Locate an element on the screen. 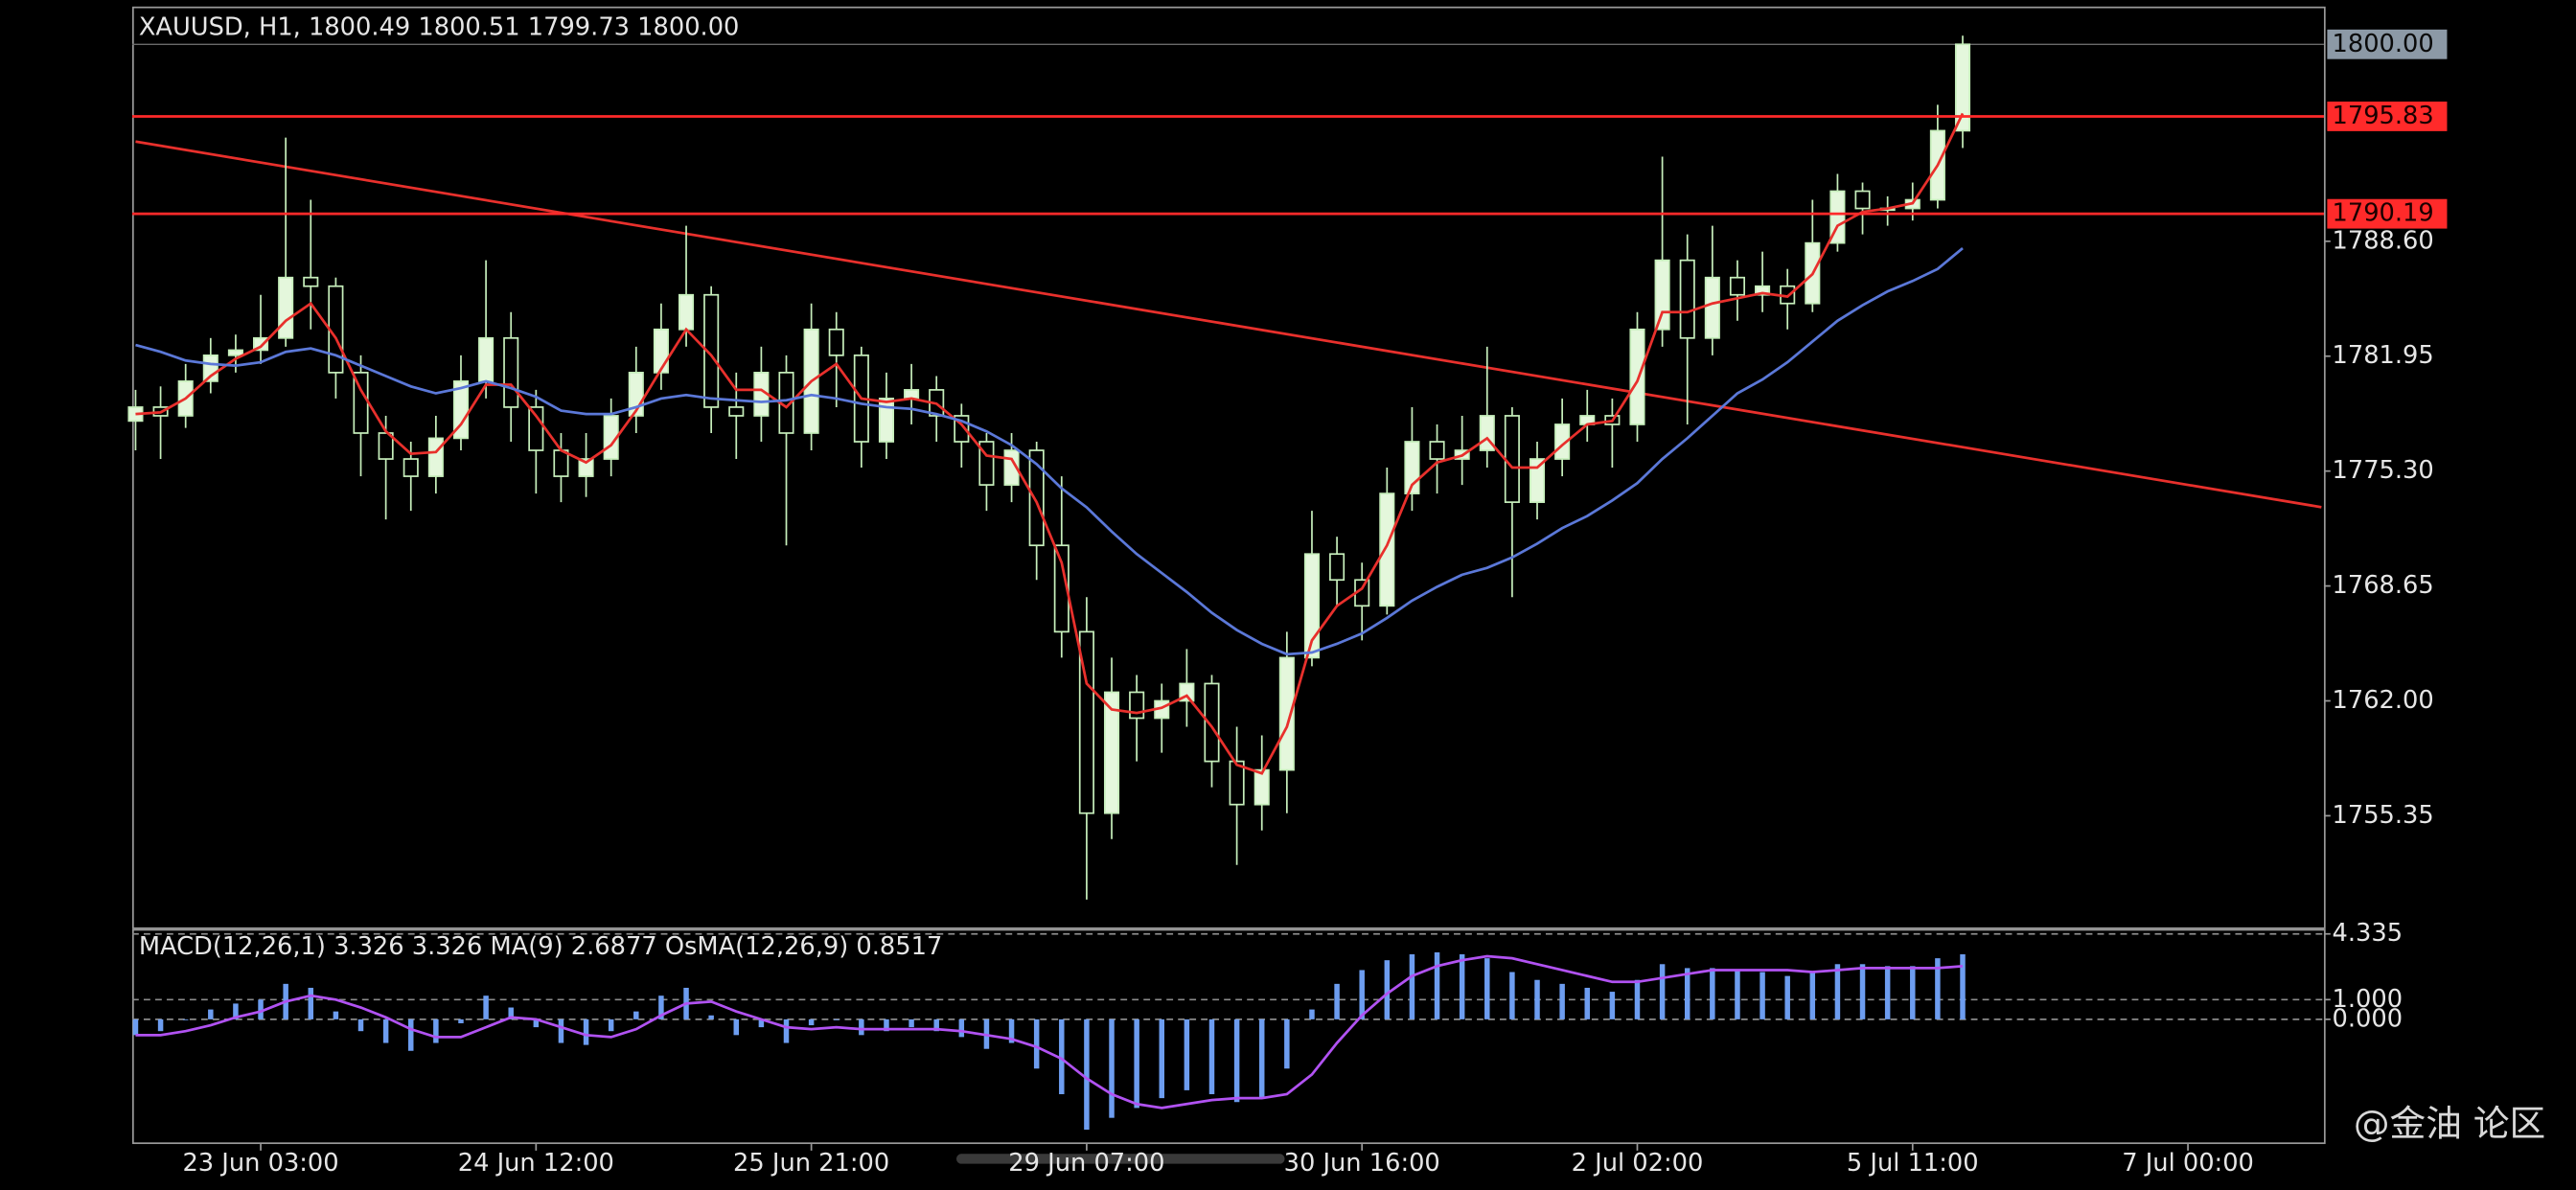 Image resolution: width=2576 pixels, height=1190 pixels. y-tick-label: 1781.95 is located at coordinates (2383, 356).